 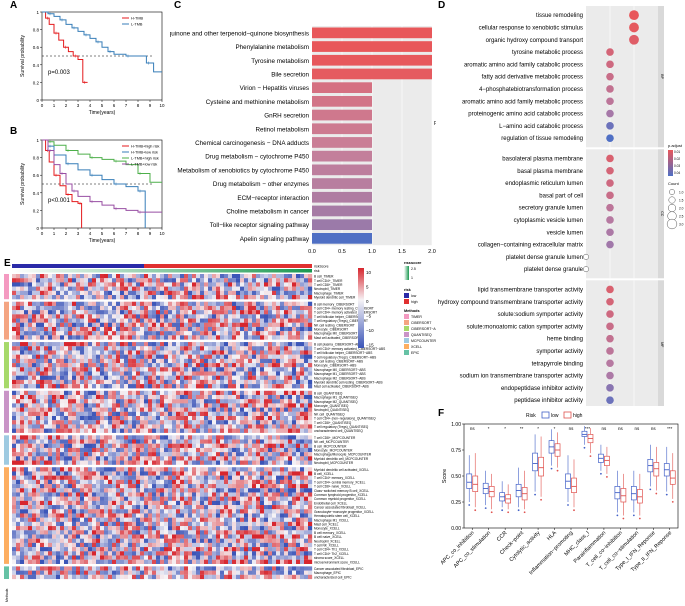 What do you see at coordinates (341, 491) in the screenshot?
I see `row-label: Class−switched memory B cell_XCELL` at bounding box center [341, 491].